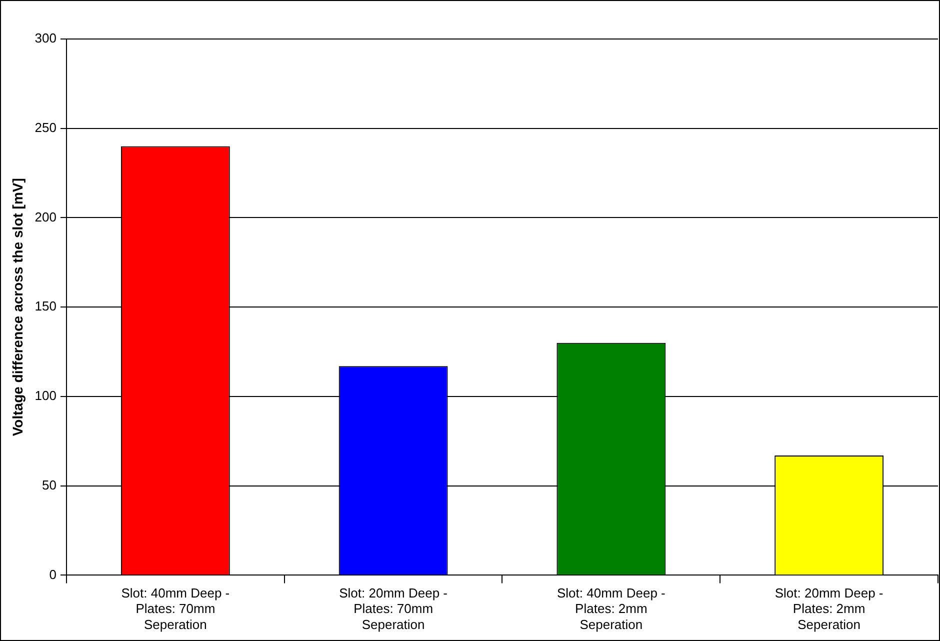 The image size is (940, 641). What do you see at coordinates (45, 38) in the screenshot?
I see `y-tick-label: 300` at bounding box center [45, 38].